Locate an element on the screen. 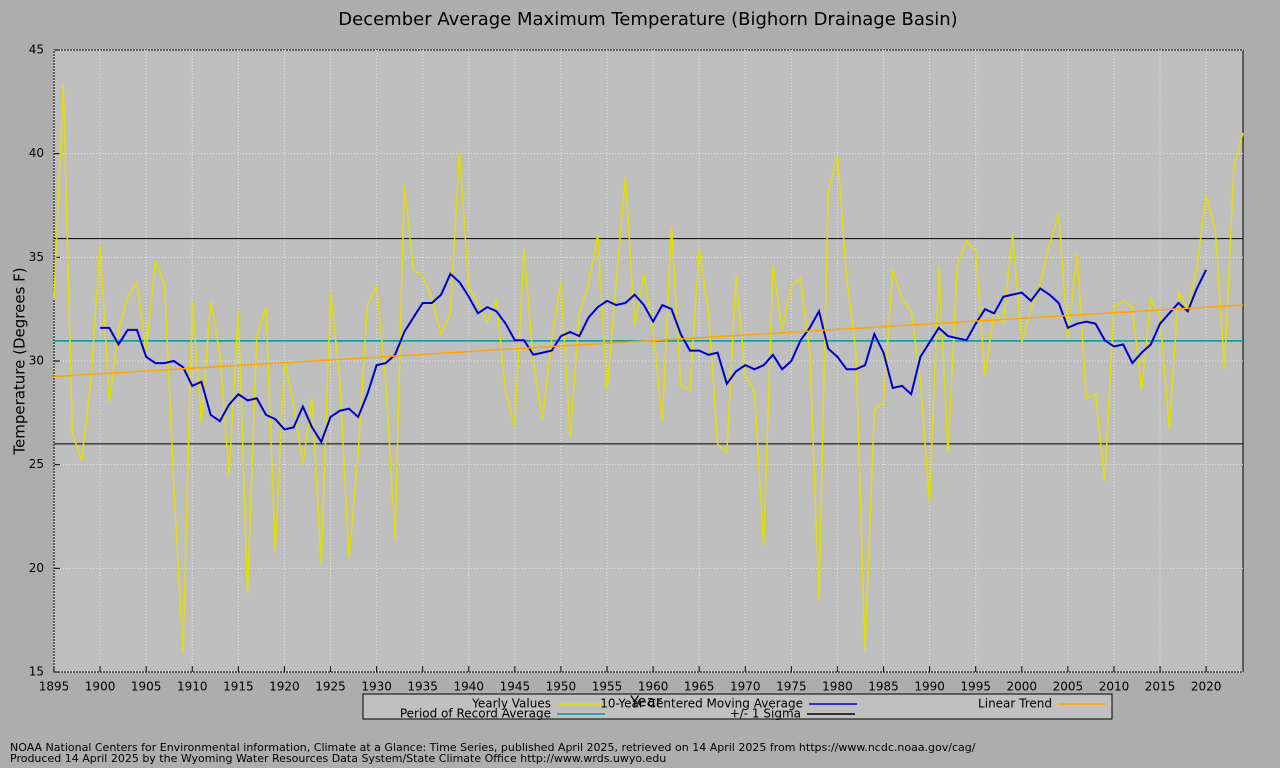 The width and height of the screenshot is (1280, 768). x-tick-label: 1935 is located at coordinates (422, 687).